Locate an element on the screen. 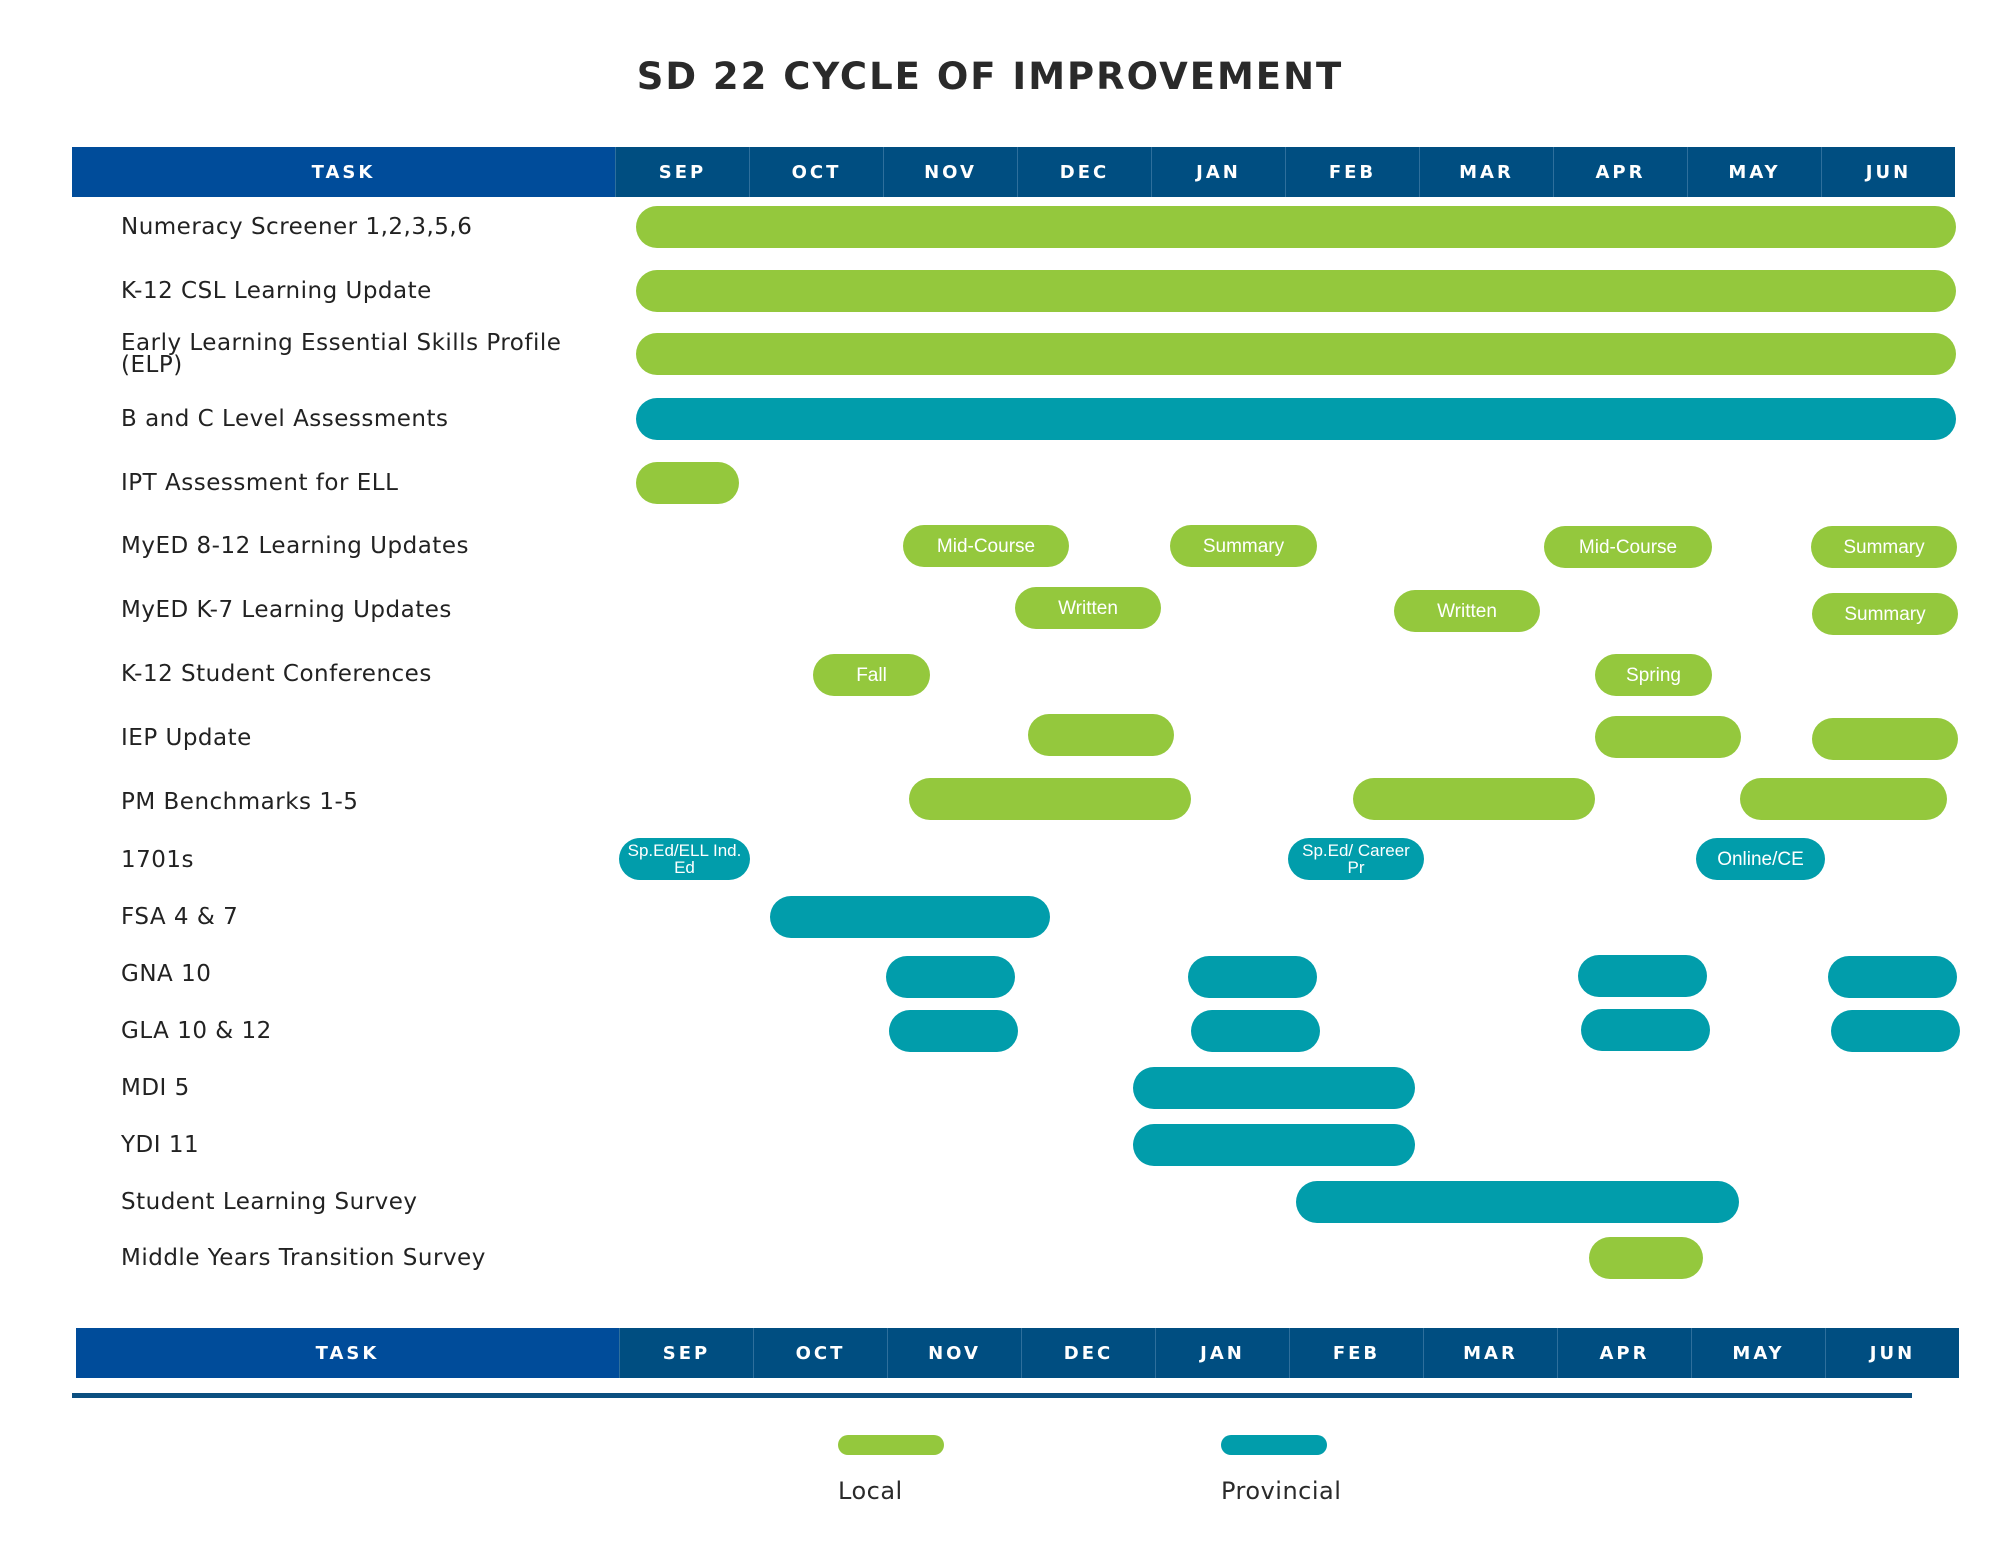  bar-ipt-assessment is located at coordinates (687, 483).